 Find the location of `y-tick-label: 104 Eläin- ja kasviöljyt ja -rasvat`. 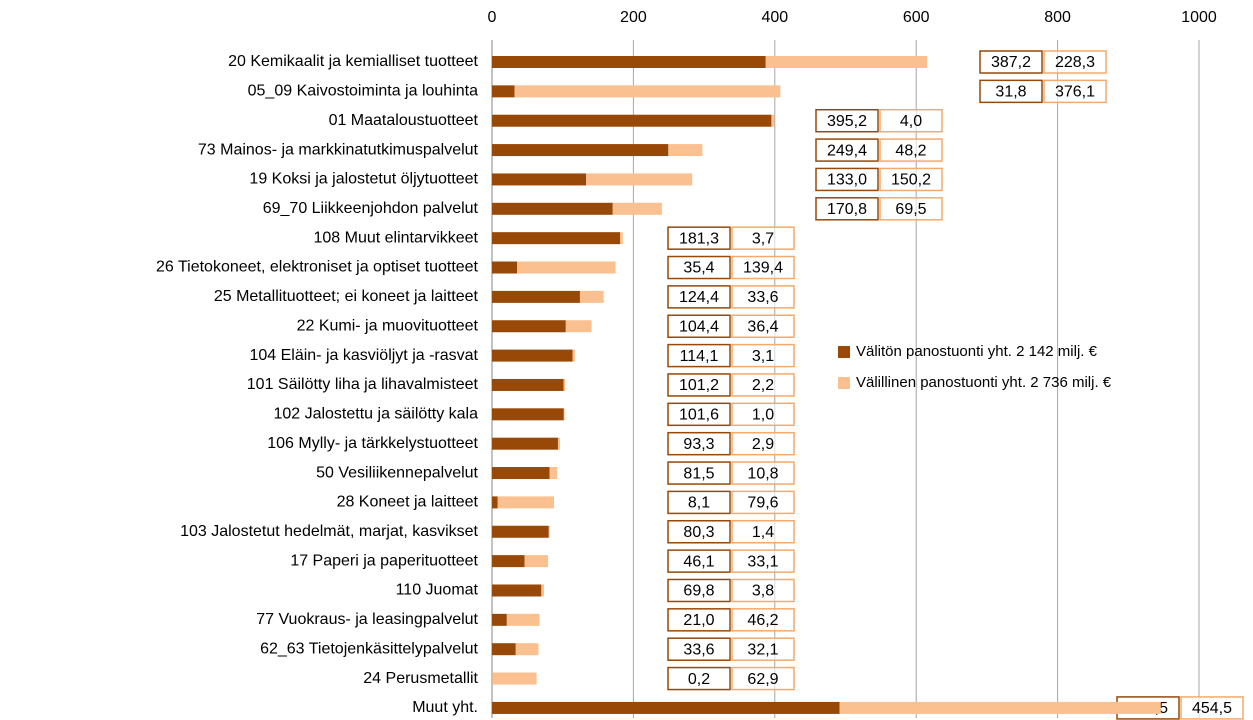

y-tick-label: 104 Eläin- ja kasviöljyt ja -rasvat is located at coordinates (363, 355).